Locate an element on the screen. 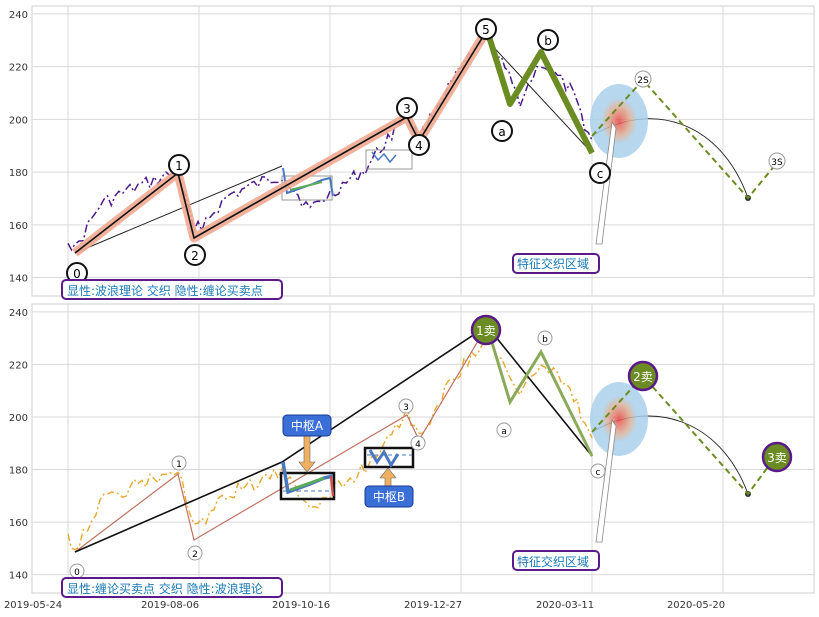  bottom-wave-label-3: 3 is located at coordinates (406, 408).